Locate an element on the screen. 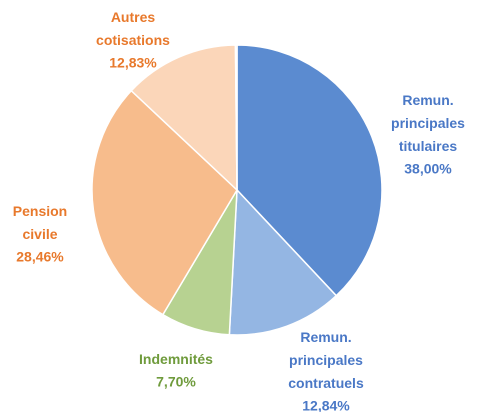  category-label-line: Autres is located at coordinates (133, 17).